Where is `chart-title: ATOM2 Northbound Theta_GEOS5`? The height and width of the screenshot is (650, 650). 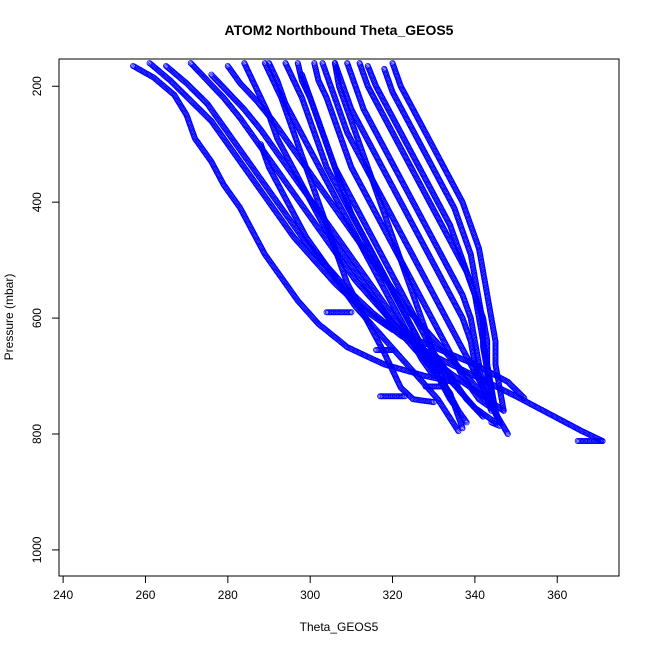
chart-title: ATOM2 Northbound Theta_GEOS5 is located at coordinates (339, 30).